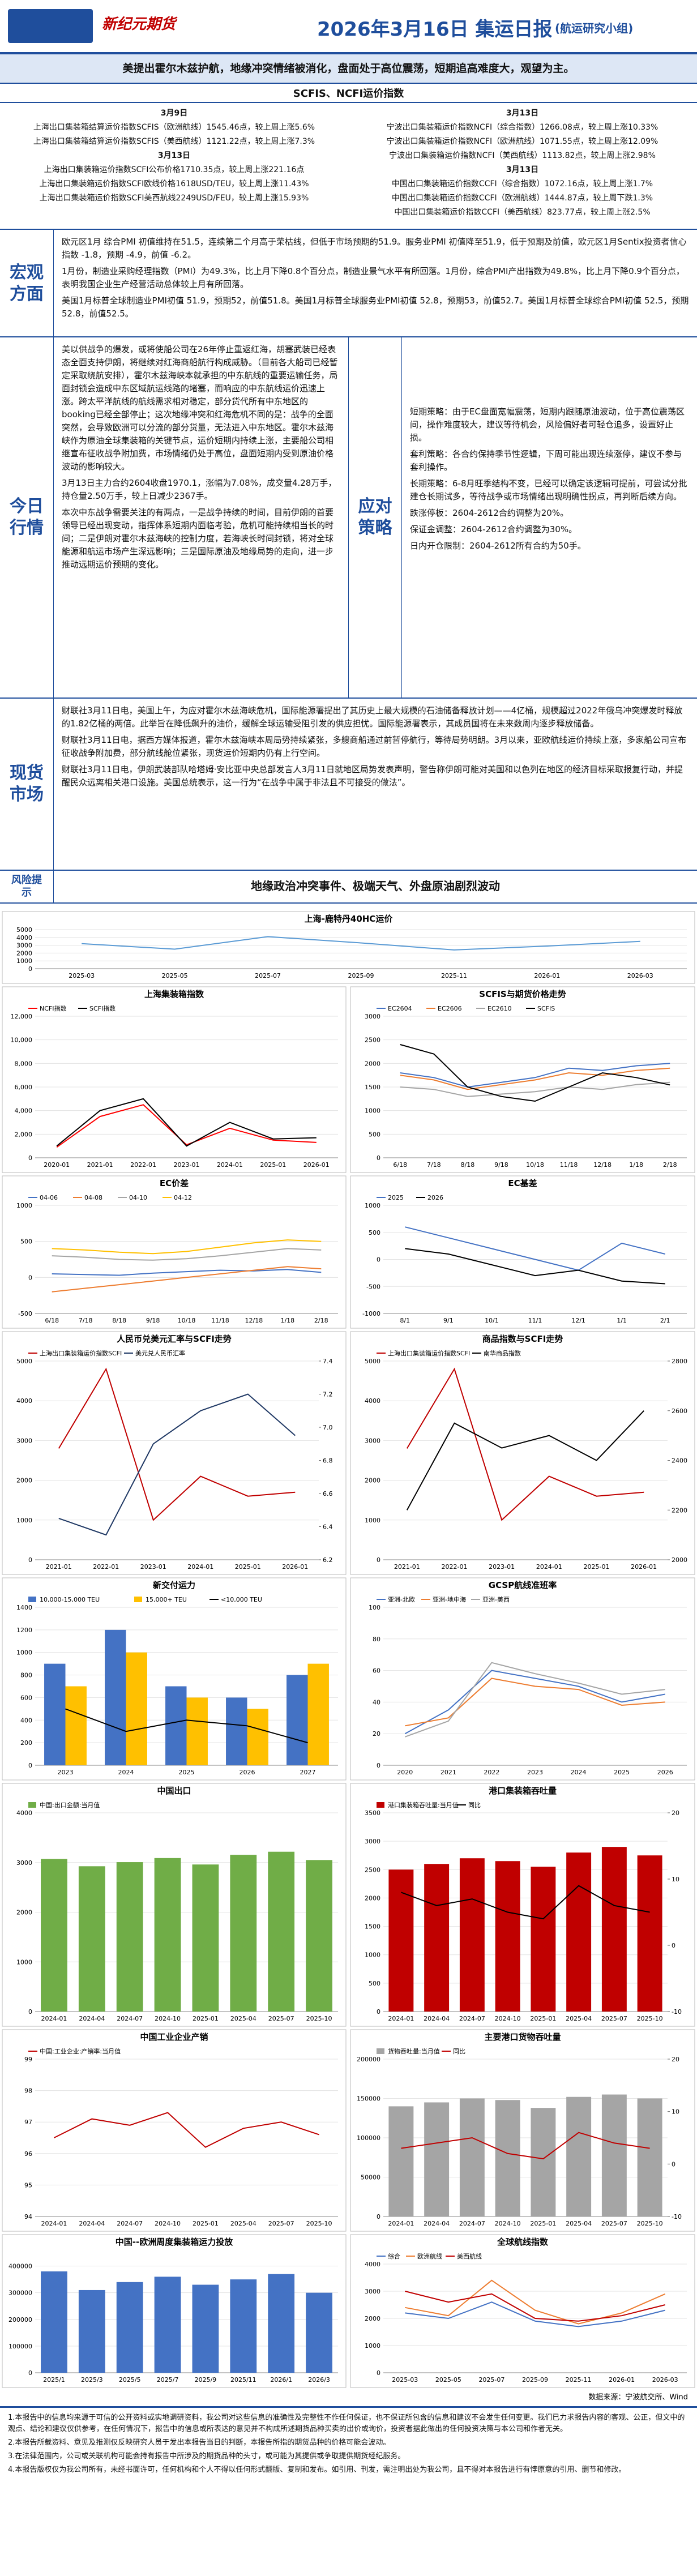  What do you see at coordinates (20, 2266) in the screenshot?
I see `y-tick-label: 400000` at bounding box center [20, 2266].